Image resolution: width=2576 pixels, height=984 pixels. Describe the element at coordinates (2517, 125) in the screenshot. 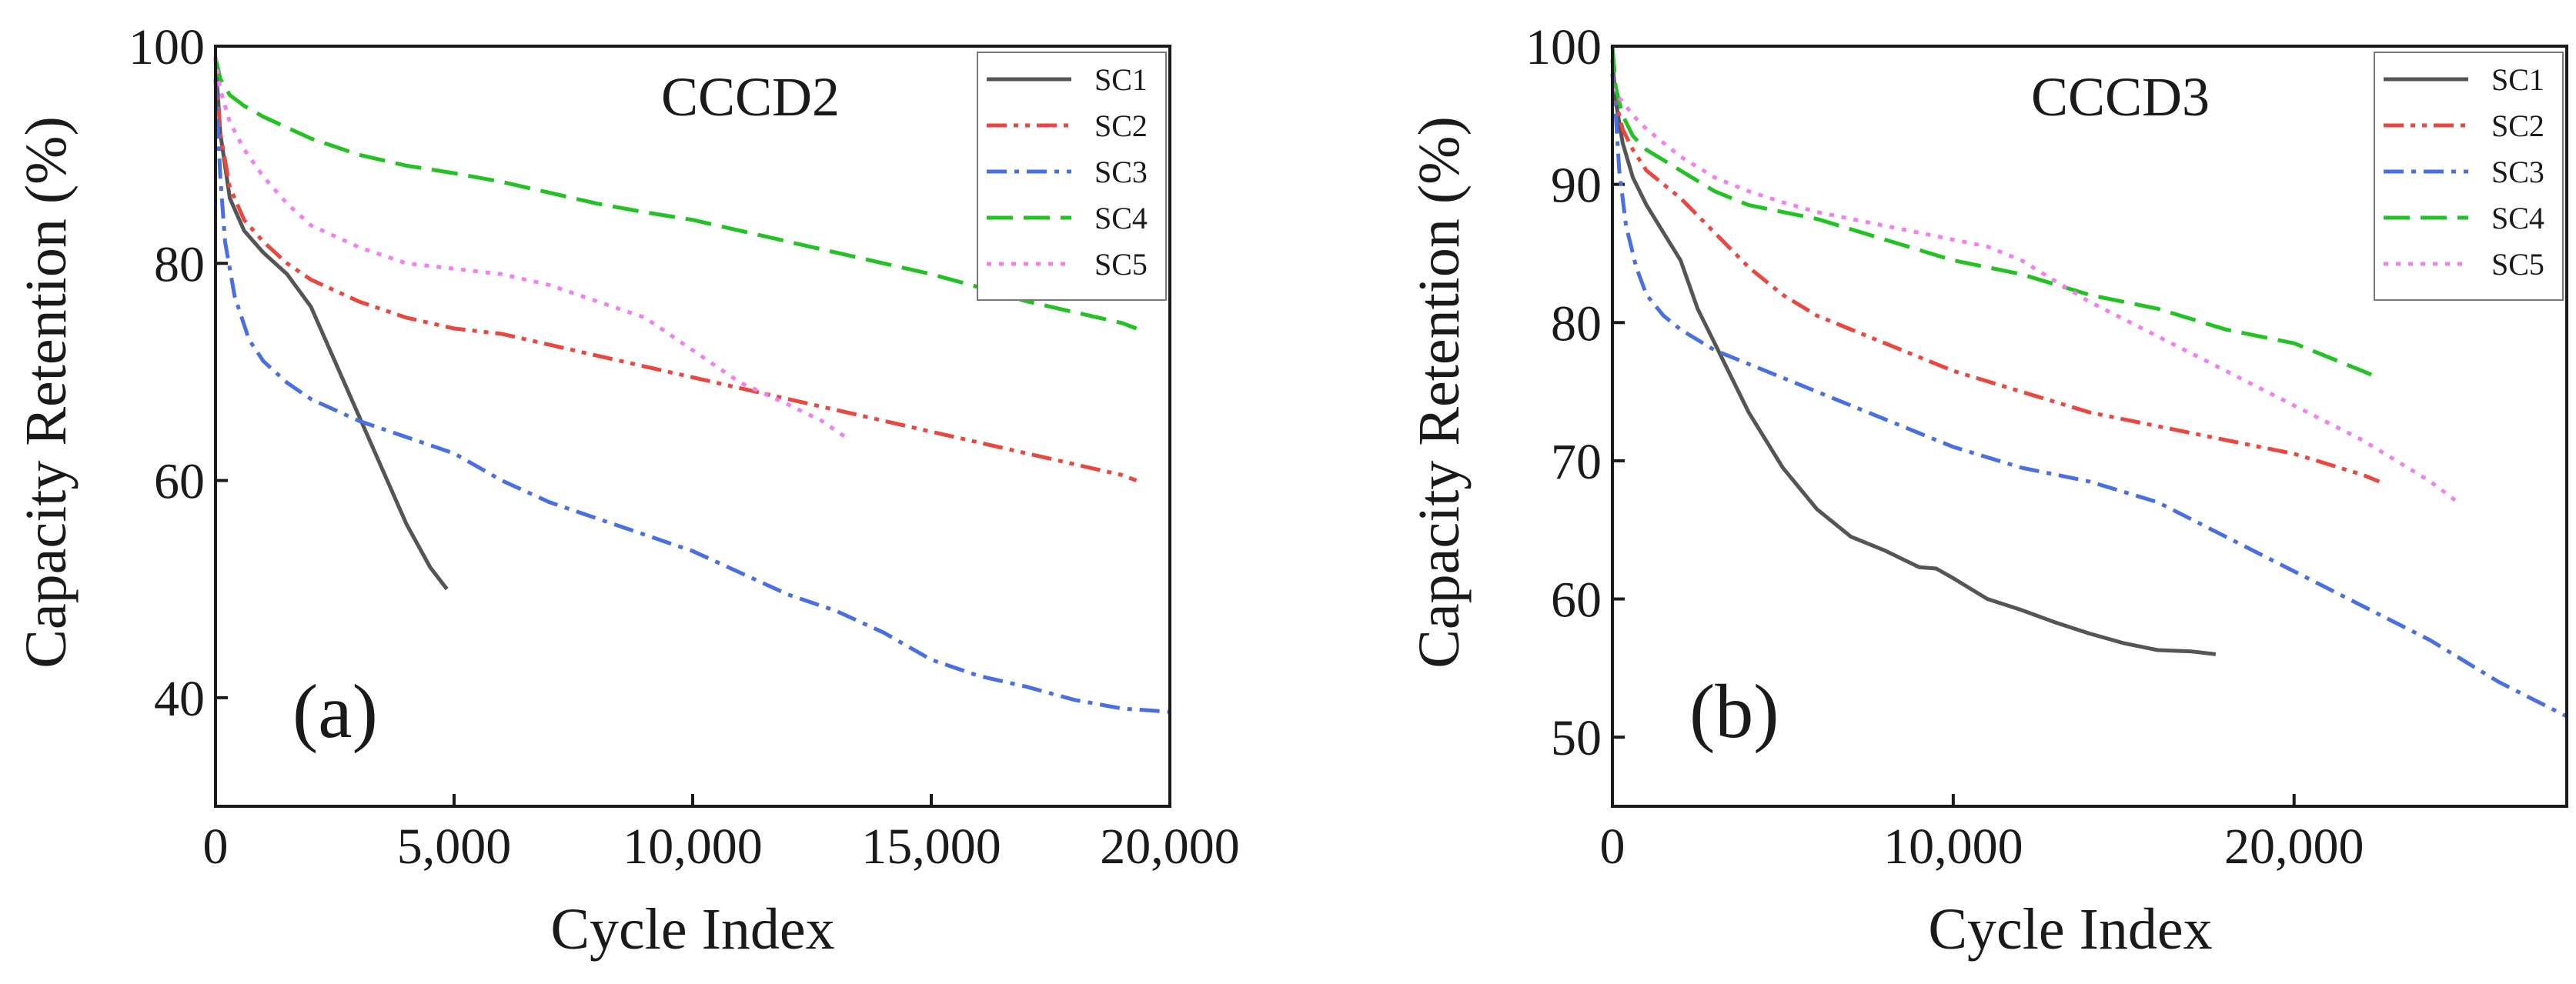

I see `legend-label-sc2-b: SC2` at that location.